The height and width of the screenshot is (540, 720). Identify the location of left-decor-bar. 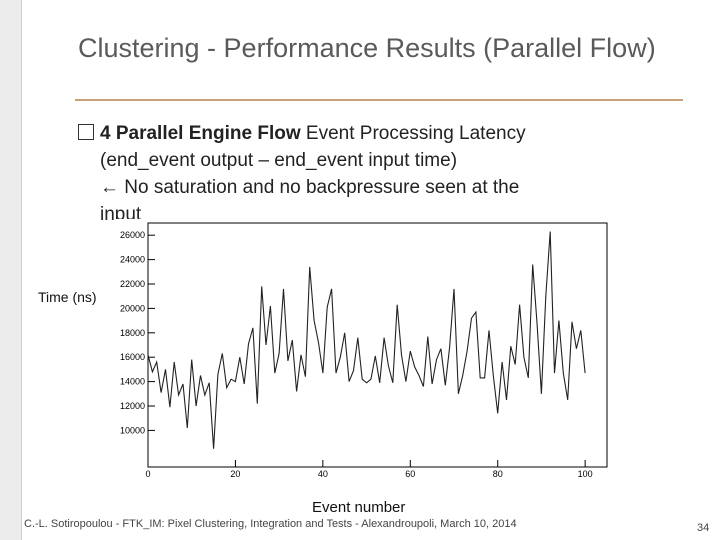
(10, 270).